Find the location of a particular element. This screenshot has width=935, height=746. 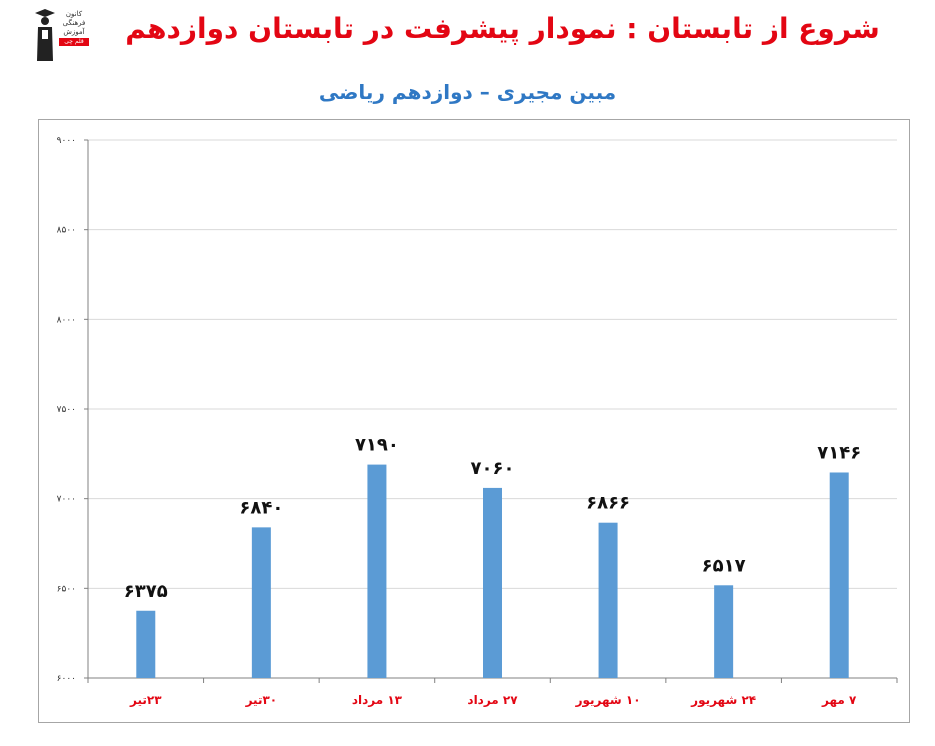

y-tick-label: ۶۵۰۰ is located at coordinates (66, 589).